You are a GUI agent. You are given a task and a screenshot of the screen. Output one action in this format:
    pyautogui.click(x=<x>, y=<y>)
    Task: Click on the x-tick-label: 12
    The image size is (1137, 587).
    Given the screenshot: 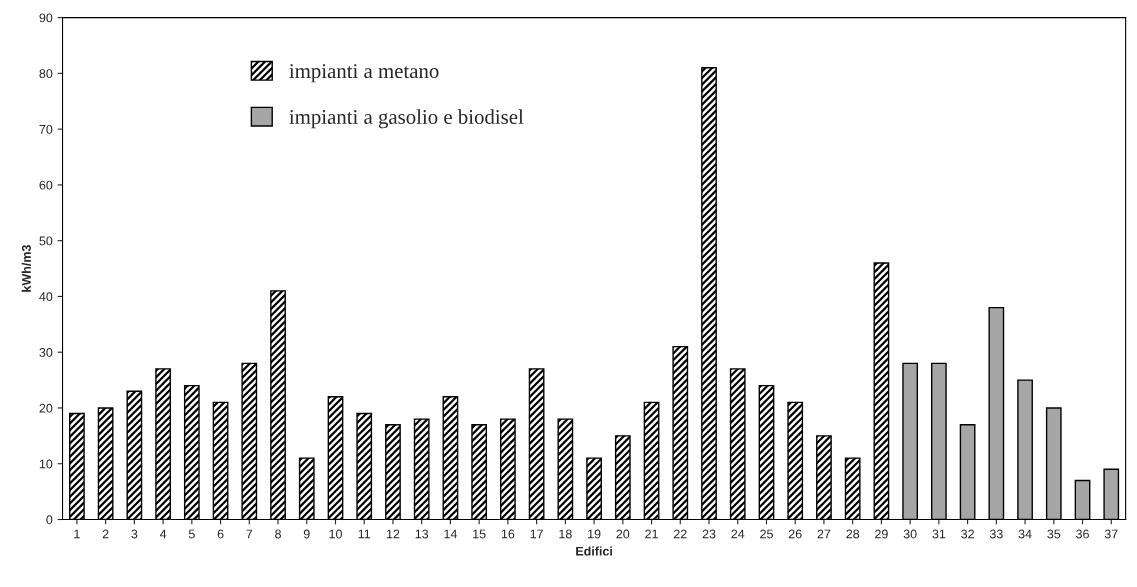 What is the action you would take?
    pyautogui.click(x=393, y=534)
    